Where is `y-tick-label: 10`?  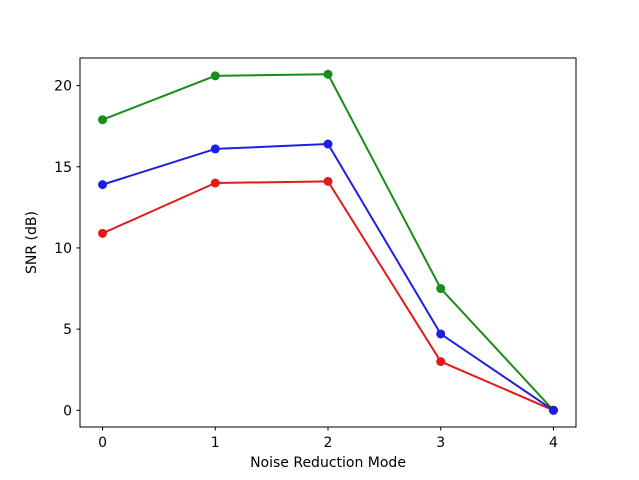
y-tick-label: 10 is located at coordinates (63, 249).